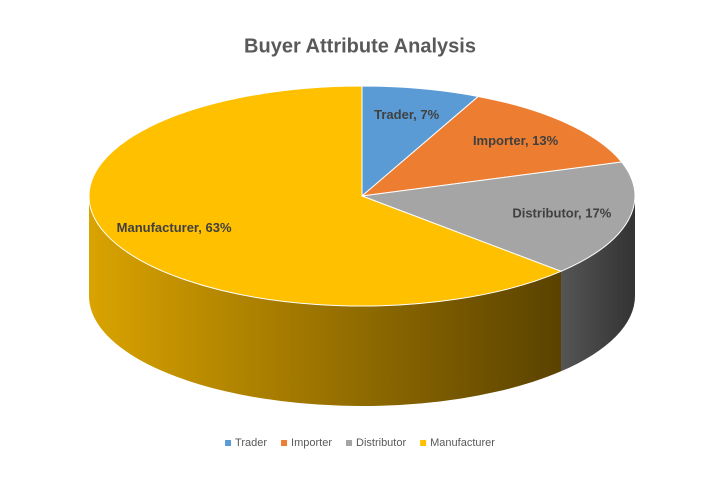 The image size is (709, 479). What do you see at coordinates (561, 212) in the screenshot?
I see `data-label: Distributor, 17%` at bounding box center [561, 212].